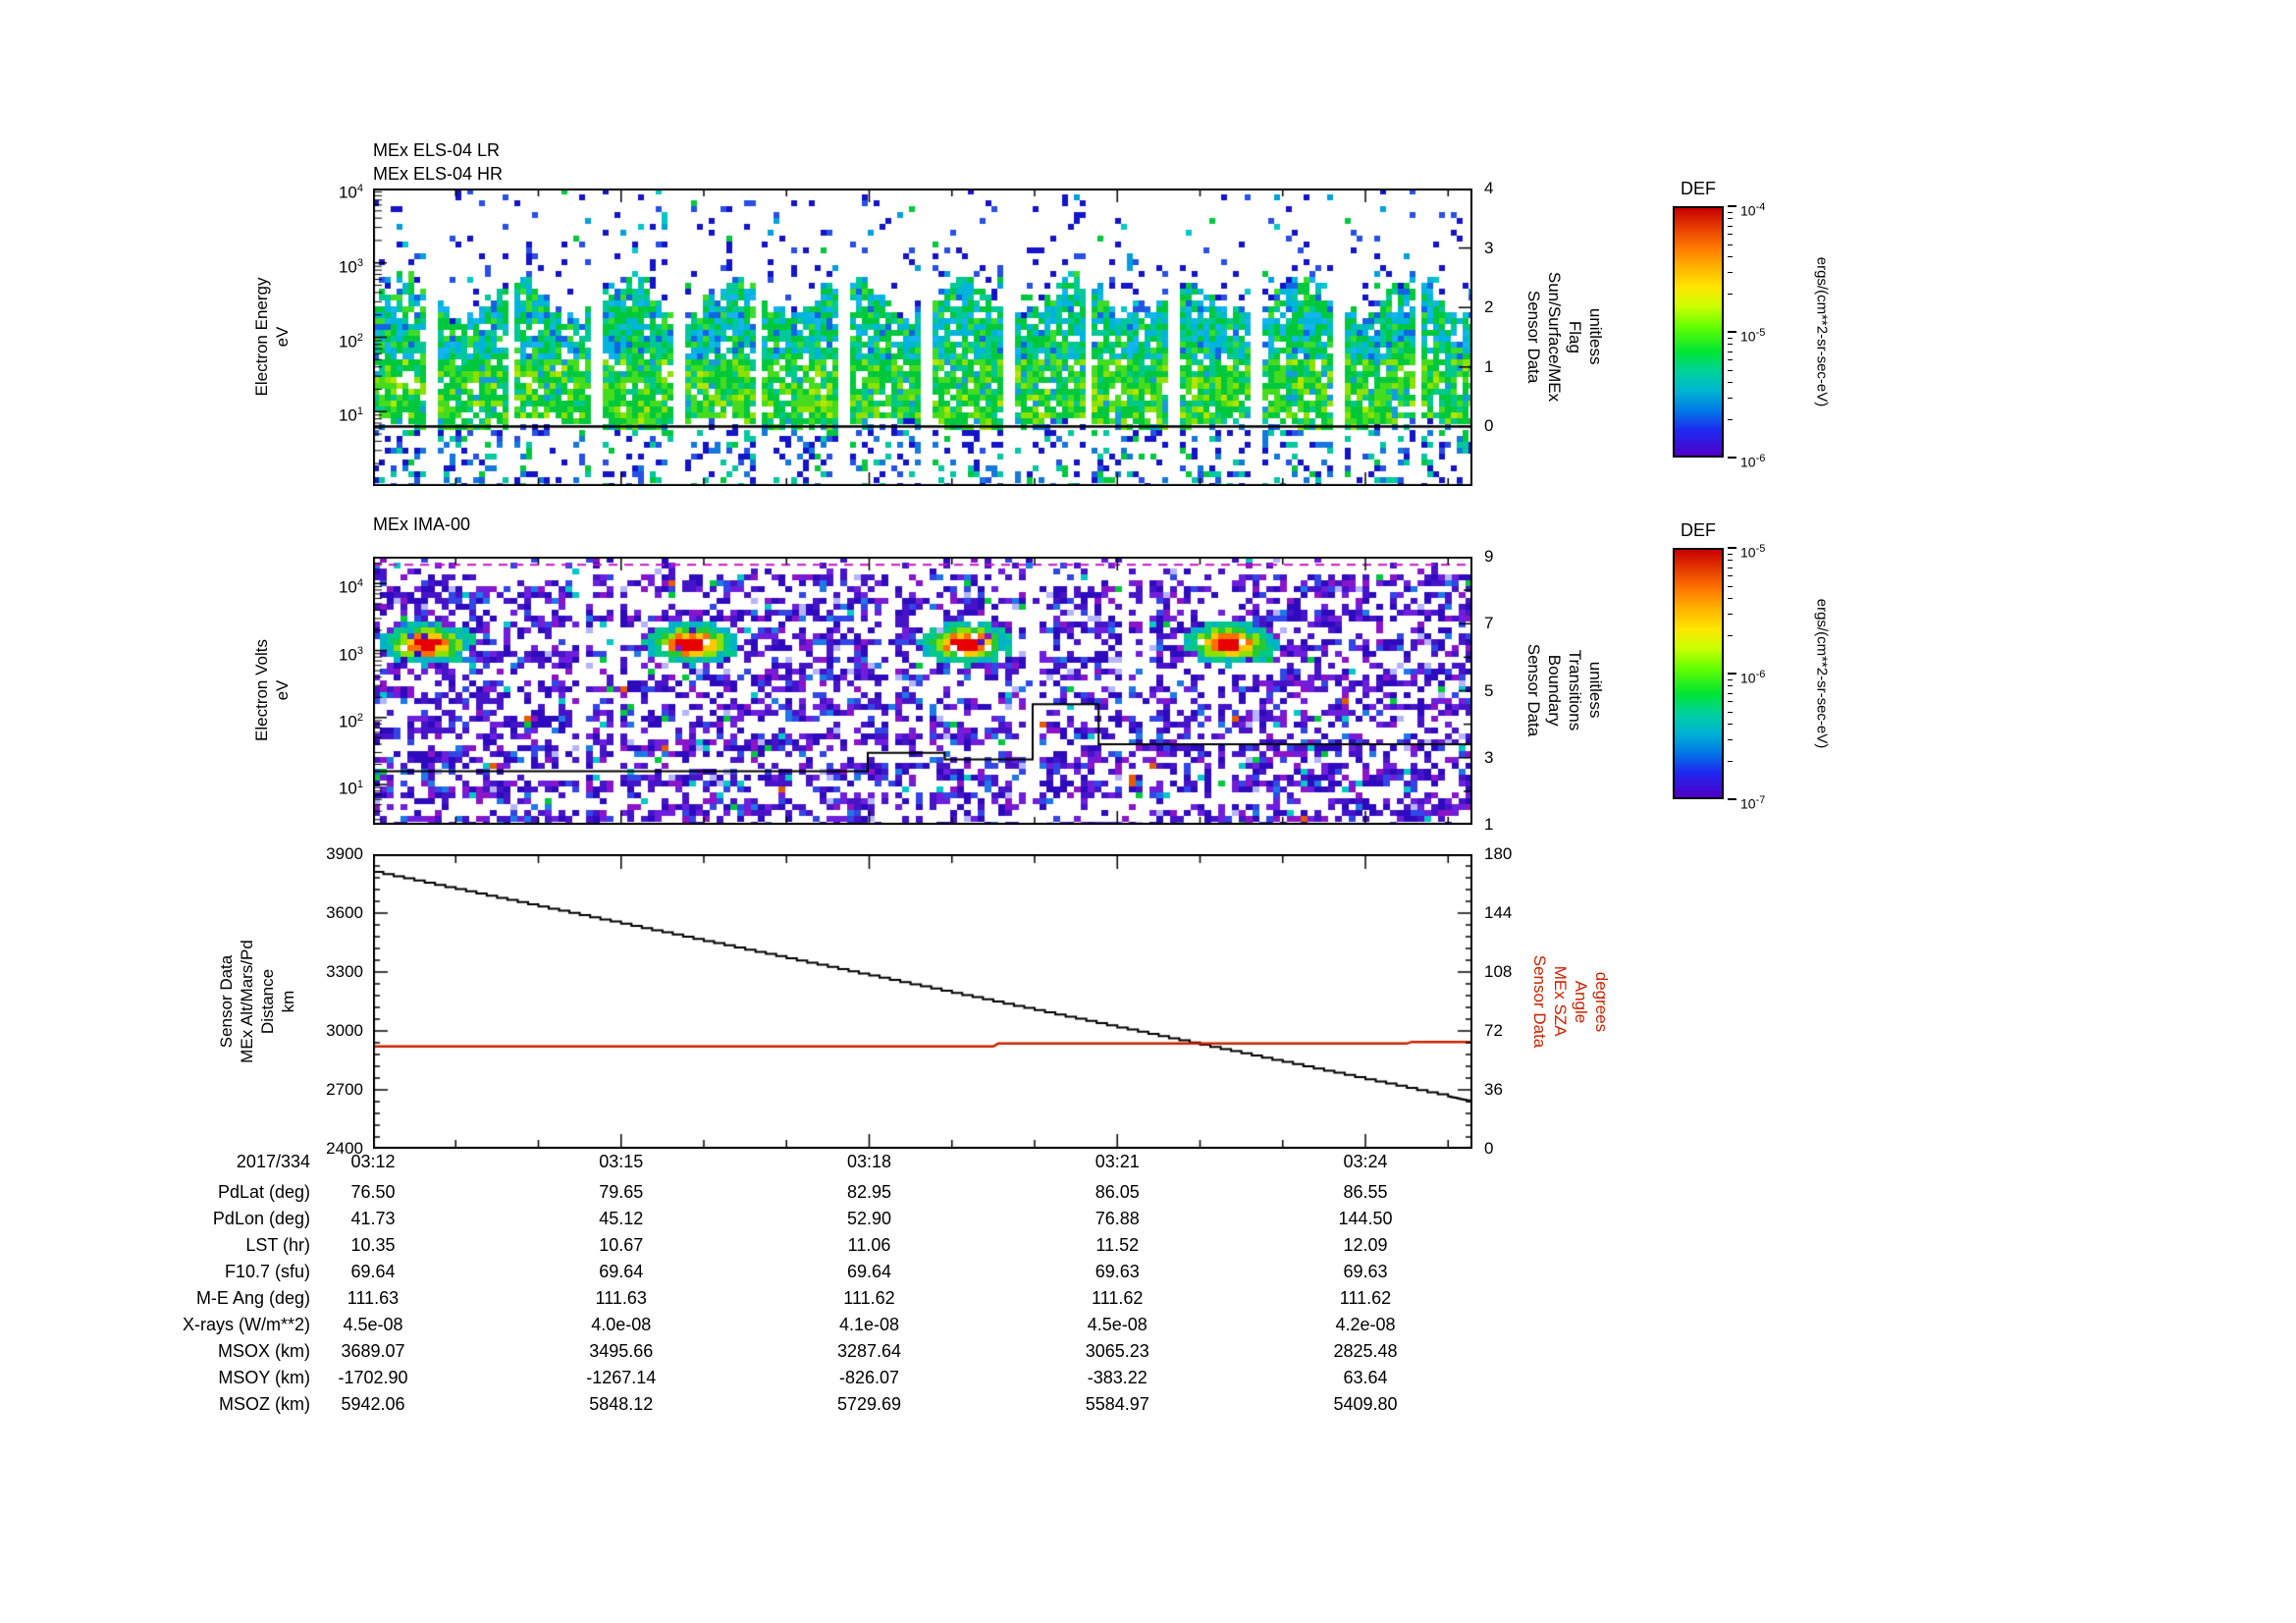 This screenshot has height=1623, width=2296. I want to click on els-flag-tick-label: 3, so click(1489, 247).